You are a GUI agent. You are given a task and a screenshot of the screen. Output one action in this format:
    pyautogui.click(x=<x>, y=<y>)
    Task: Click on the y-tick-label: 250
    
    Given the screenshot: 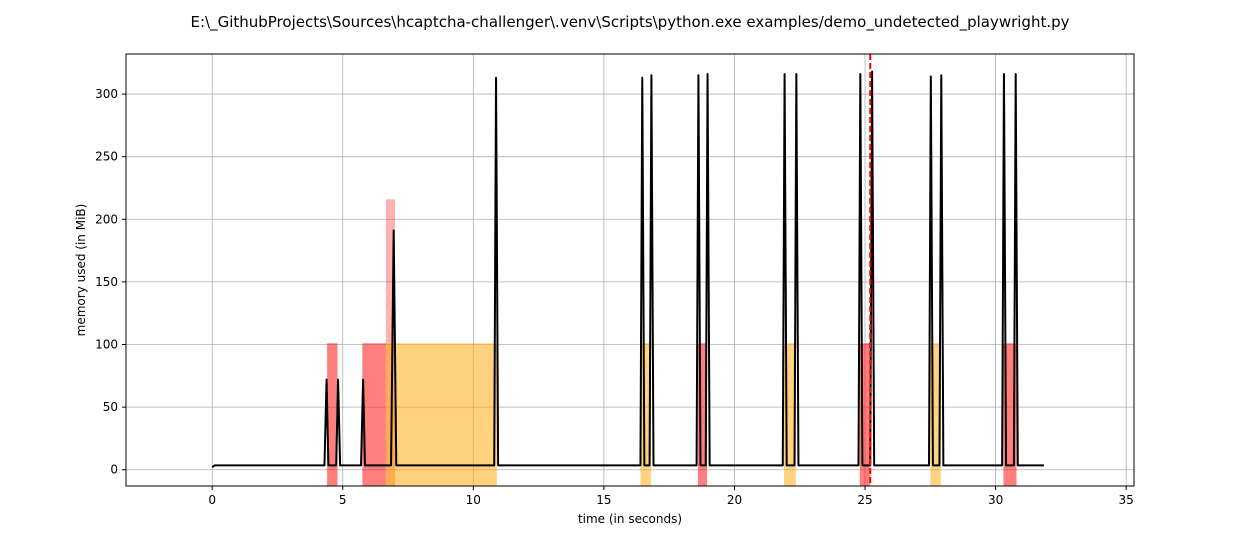 What is the action you would take?
    pyautogui.click(x=106, y=157)
    